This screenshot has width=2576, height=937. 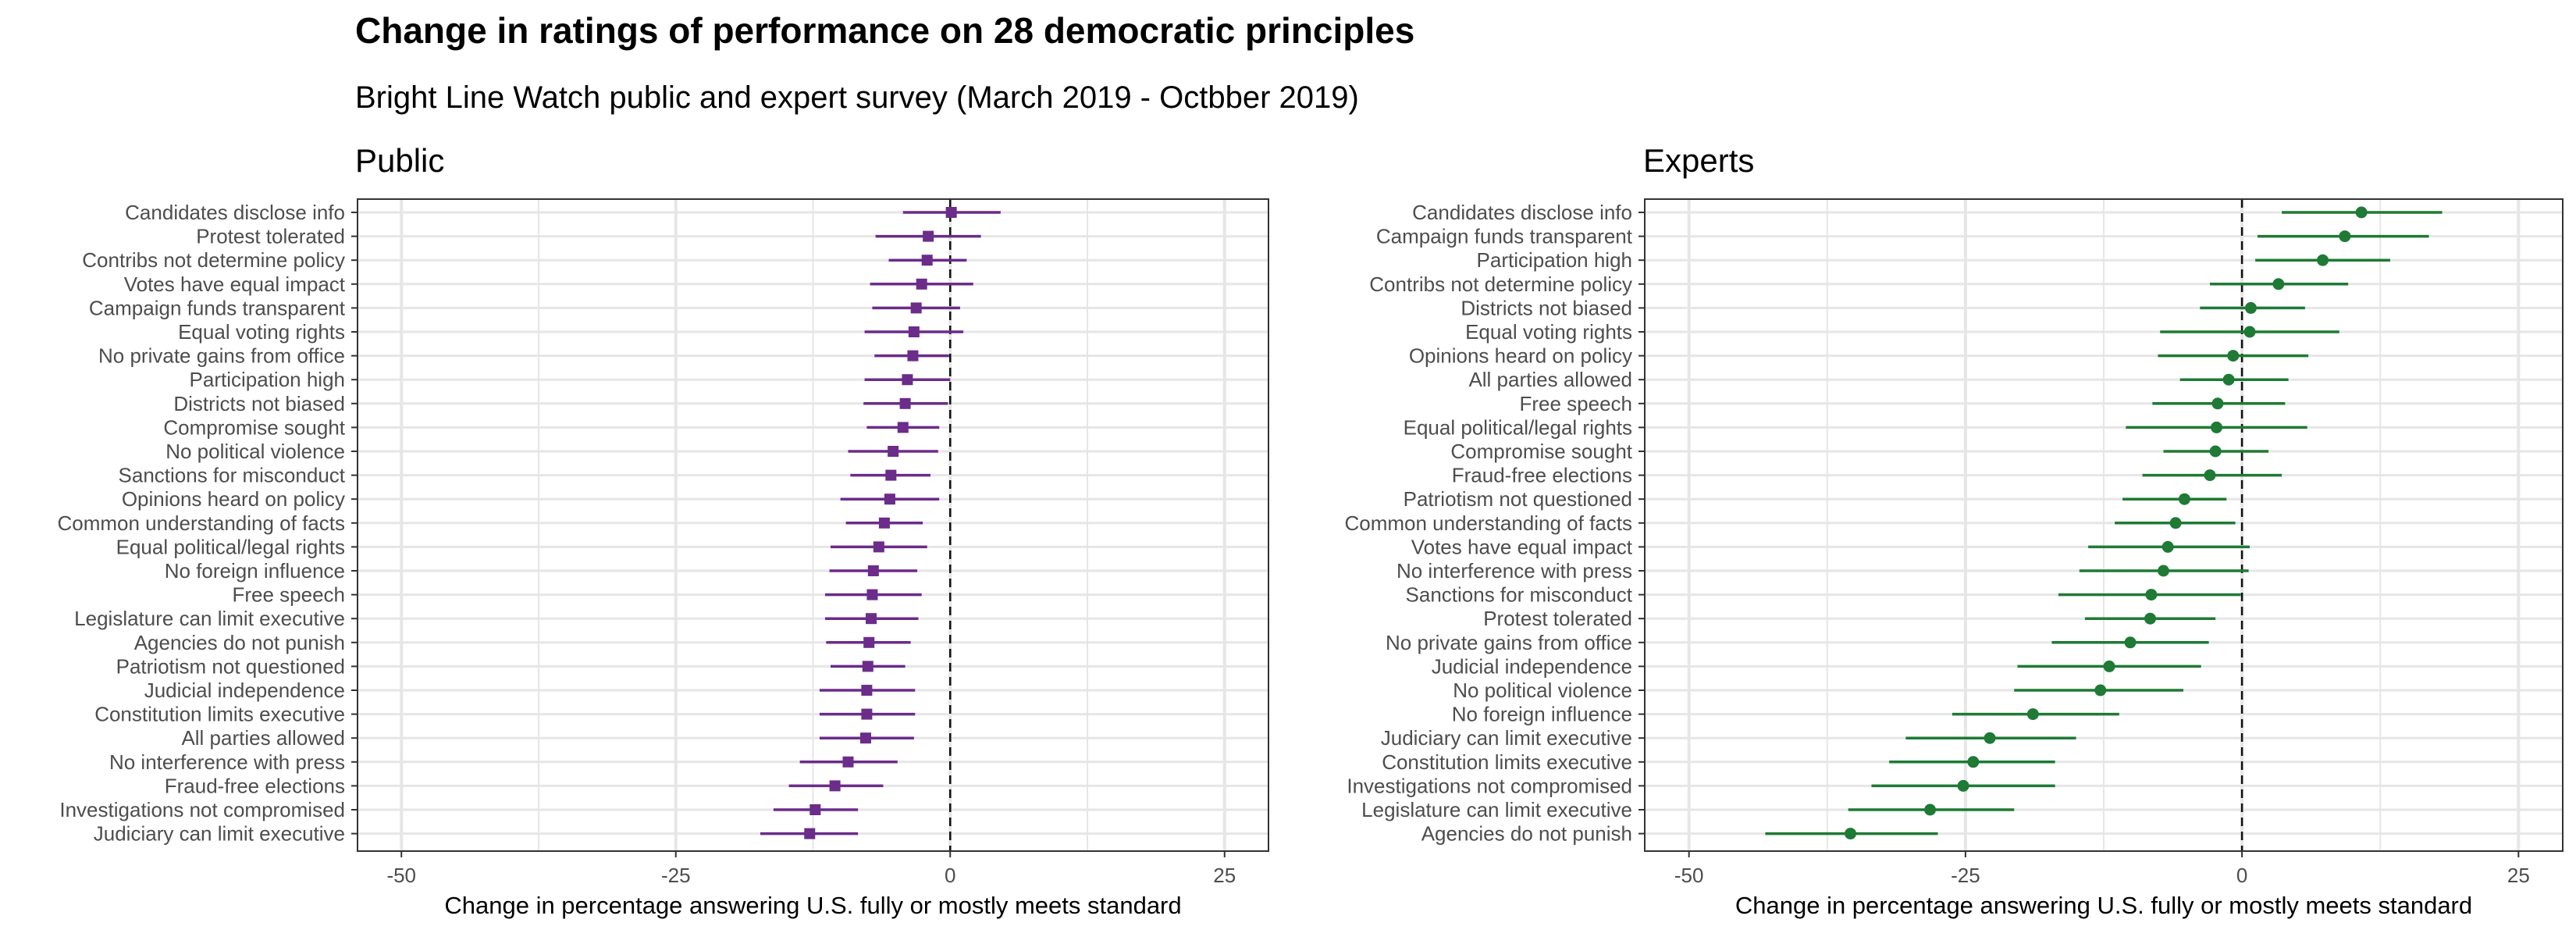 What do you see at coordinates (1500, 284) in the screenshot?
I see `y-tick-label: Contribs not determine policy` at bounding box center [1500, 284].